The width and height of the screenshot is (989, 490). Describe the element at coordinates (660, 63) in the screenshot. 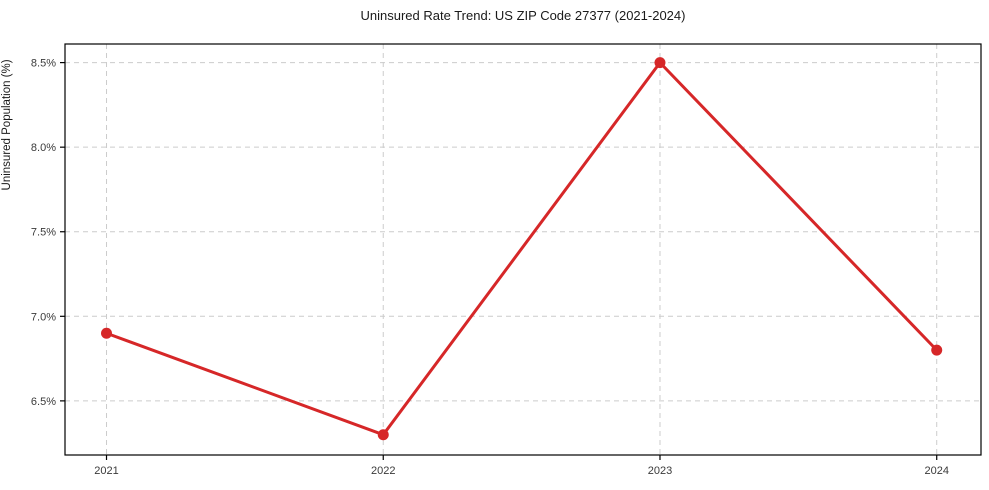

I see `data-point-2023` at that location.